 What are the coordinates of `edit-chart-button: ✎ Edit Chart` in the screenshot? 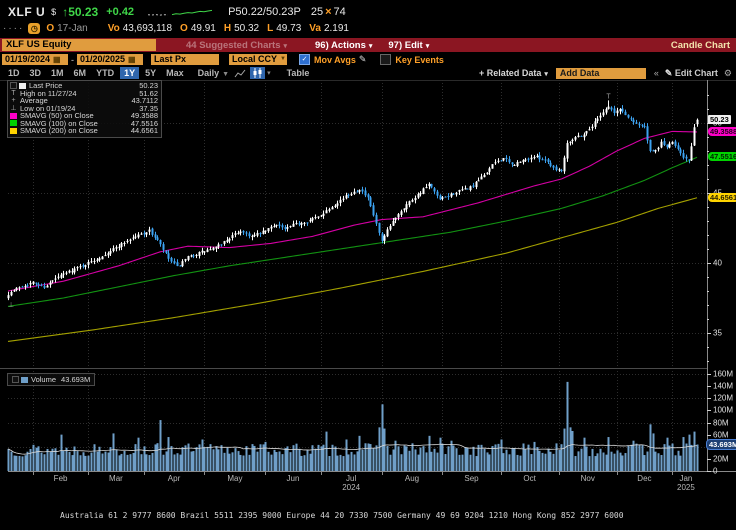 It's located at (691, 72).